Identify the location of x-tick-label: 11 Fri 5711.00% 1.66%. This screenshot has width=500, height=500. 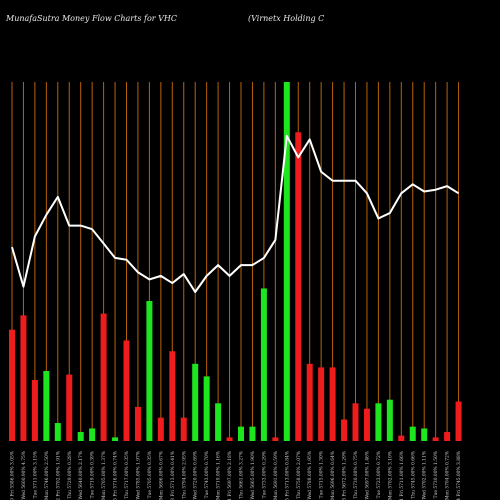
(402, 475).